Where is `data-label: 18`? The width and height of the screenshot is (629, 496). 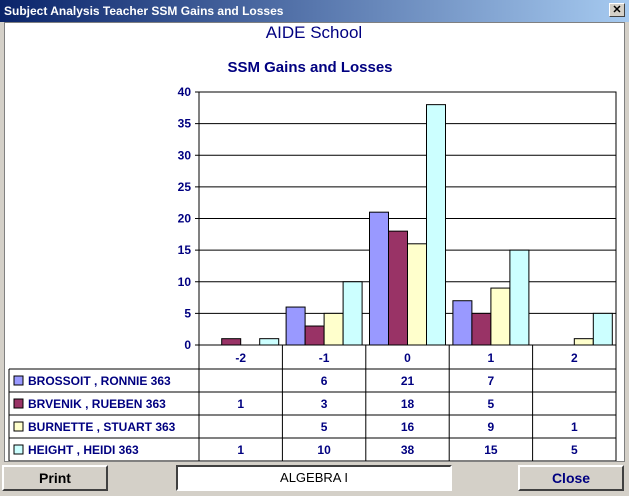
data-label: 18 is located at coordinates (408, 404).